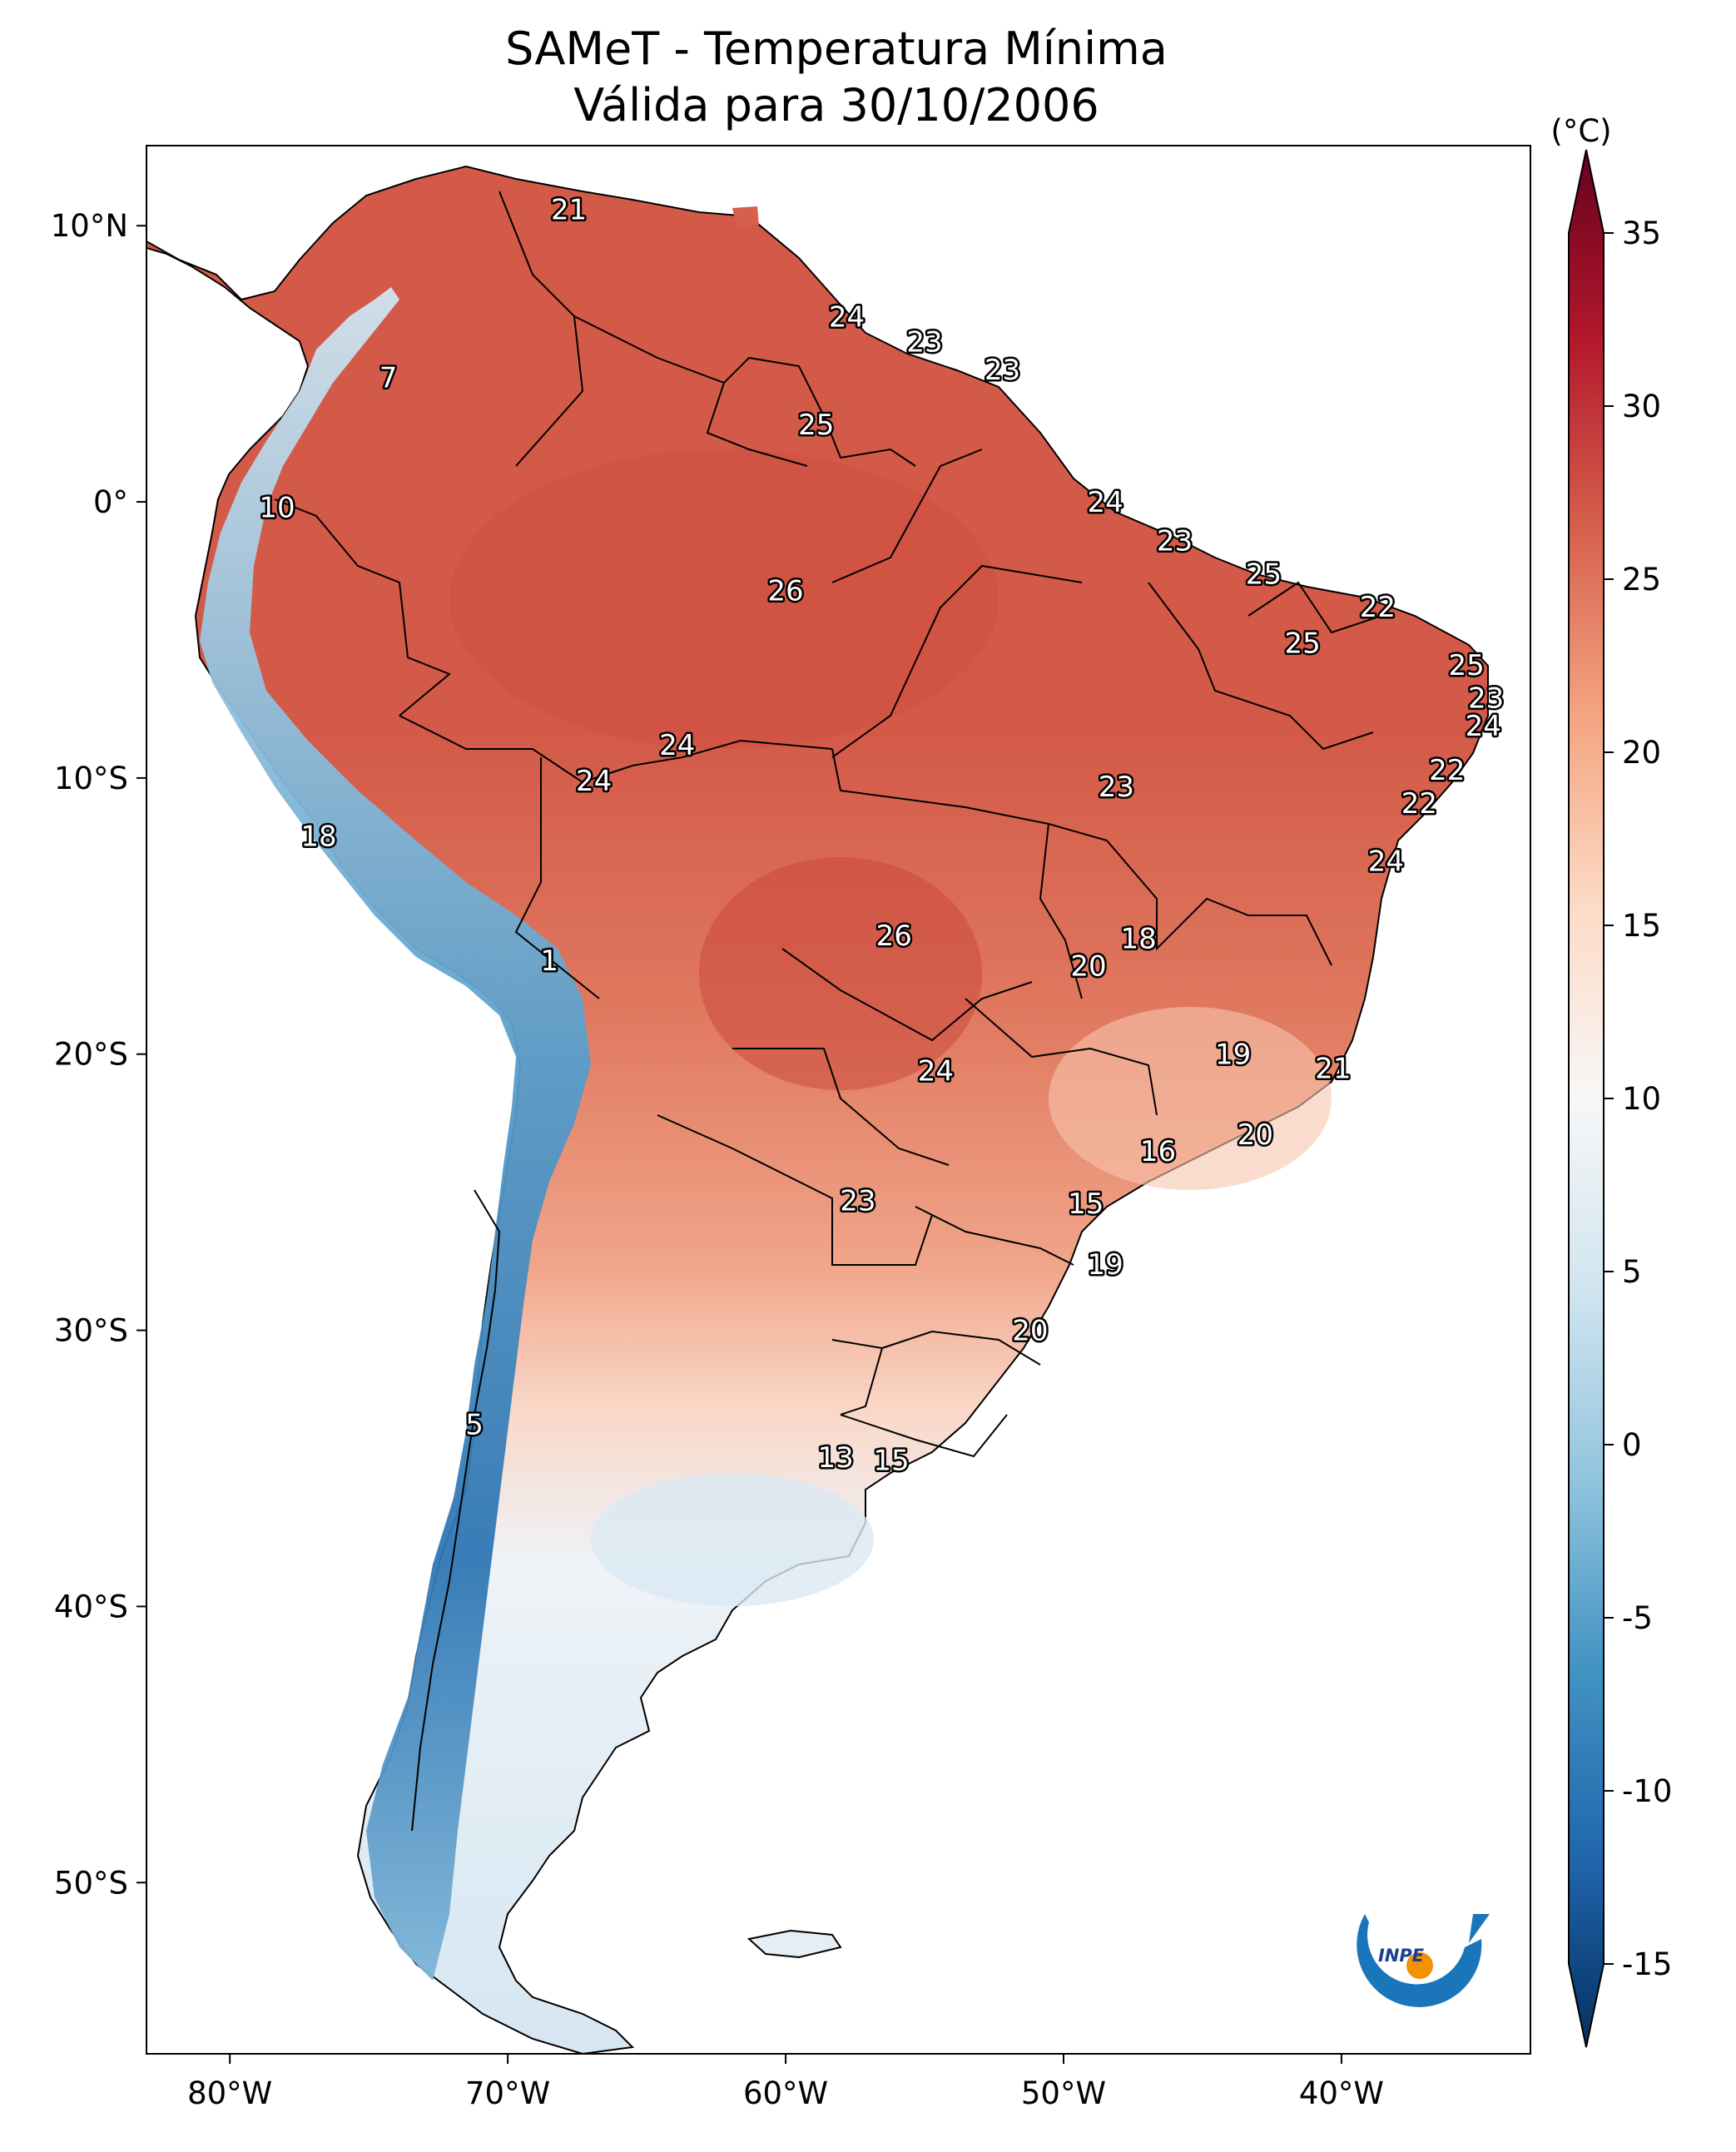 This screenshot has width=1736, height=2152. Describe the element at coordinates (785, 2093) in the screenshot. I see `x-tick-label: 60°W` at that location.